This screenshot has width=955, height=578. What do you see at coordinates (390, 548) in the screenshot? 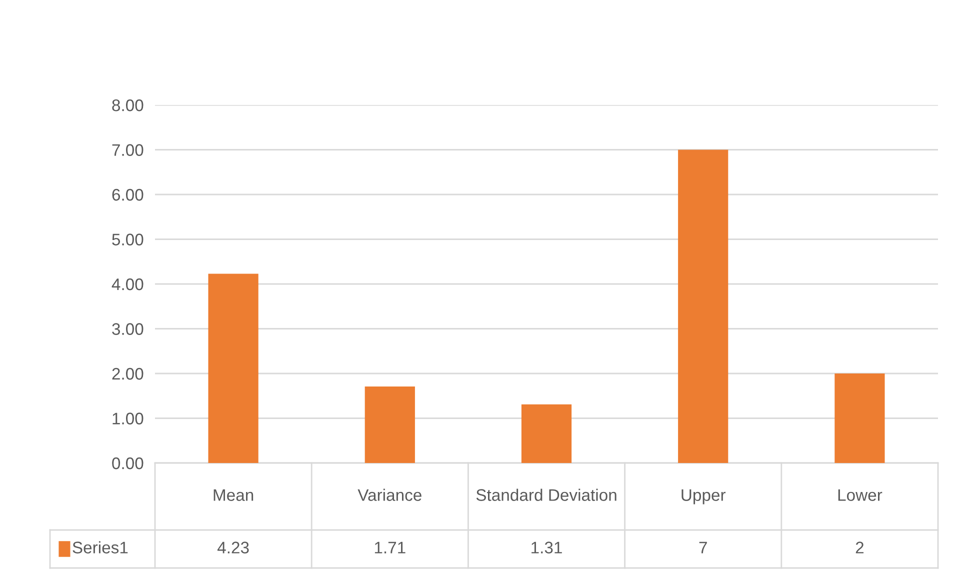
I see `data-label: 1.71` at bounding box center [390, 548].